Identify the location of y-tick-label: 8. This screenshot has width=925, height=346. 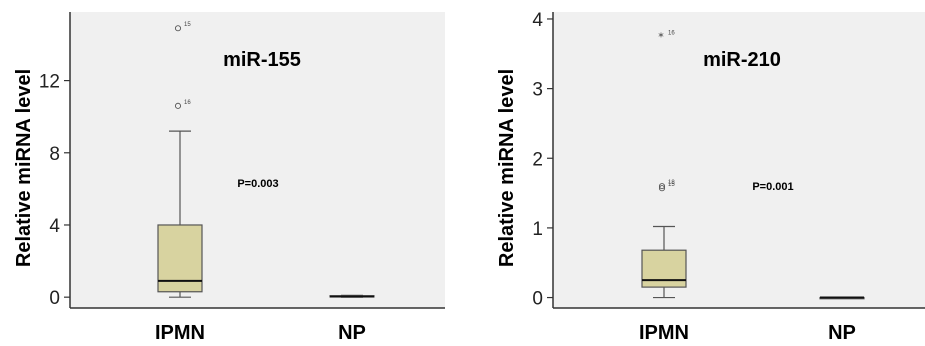
(54, 154).